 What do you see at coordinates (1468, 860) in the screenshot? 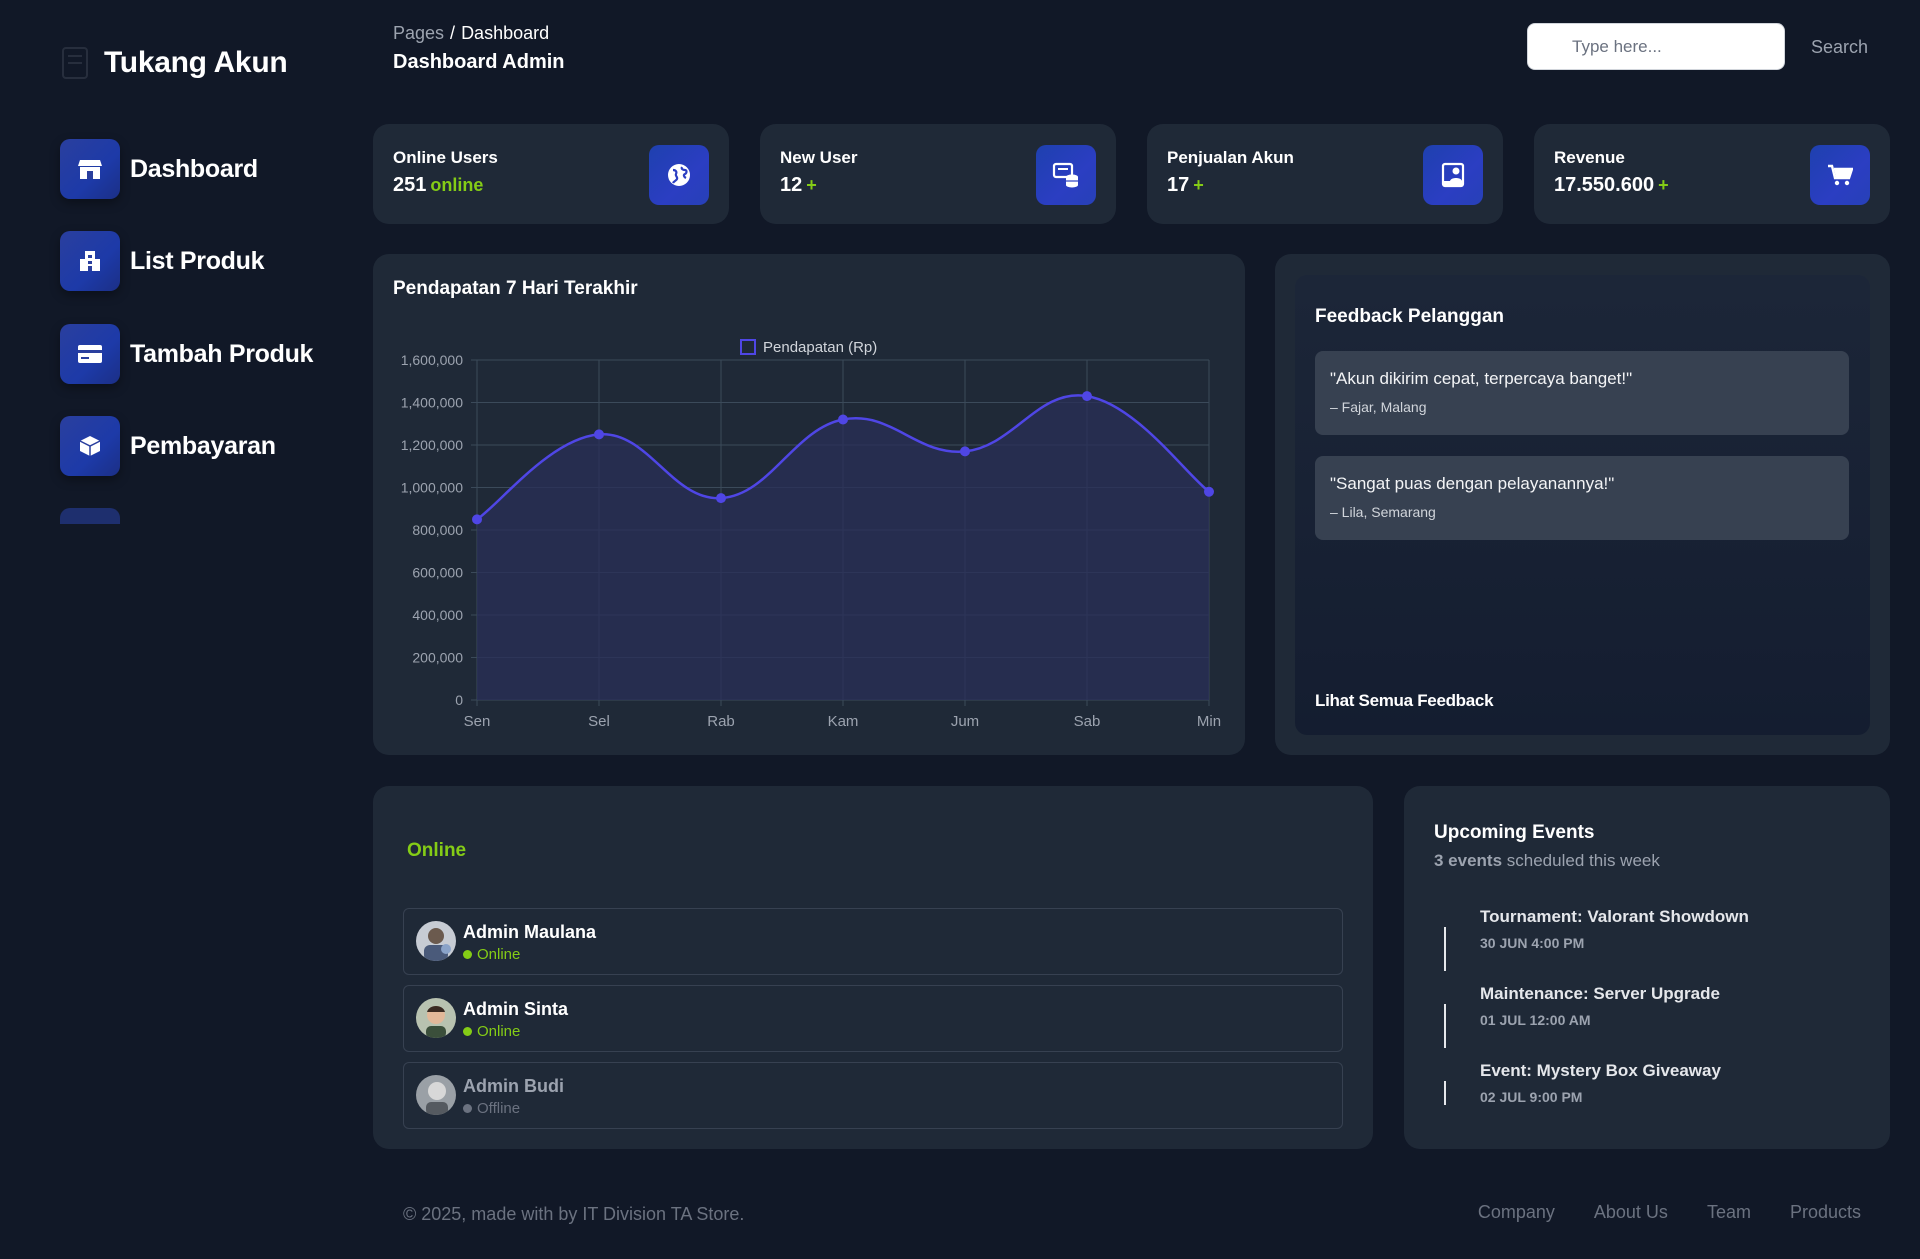
I see `events-count: 3 events` at bounding box center [1468, 860].